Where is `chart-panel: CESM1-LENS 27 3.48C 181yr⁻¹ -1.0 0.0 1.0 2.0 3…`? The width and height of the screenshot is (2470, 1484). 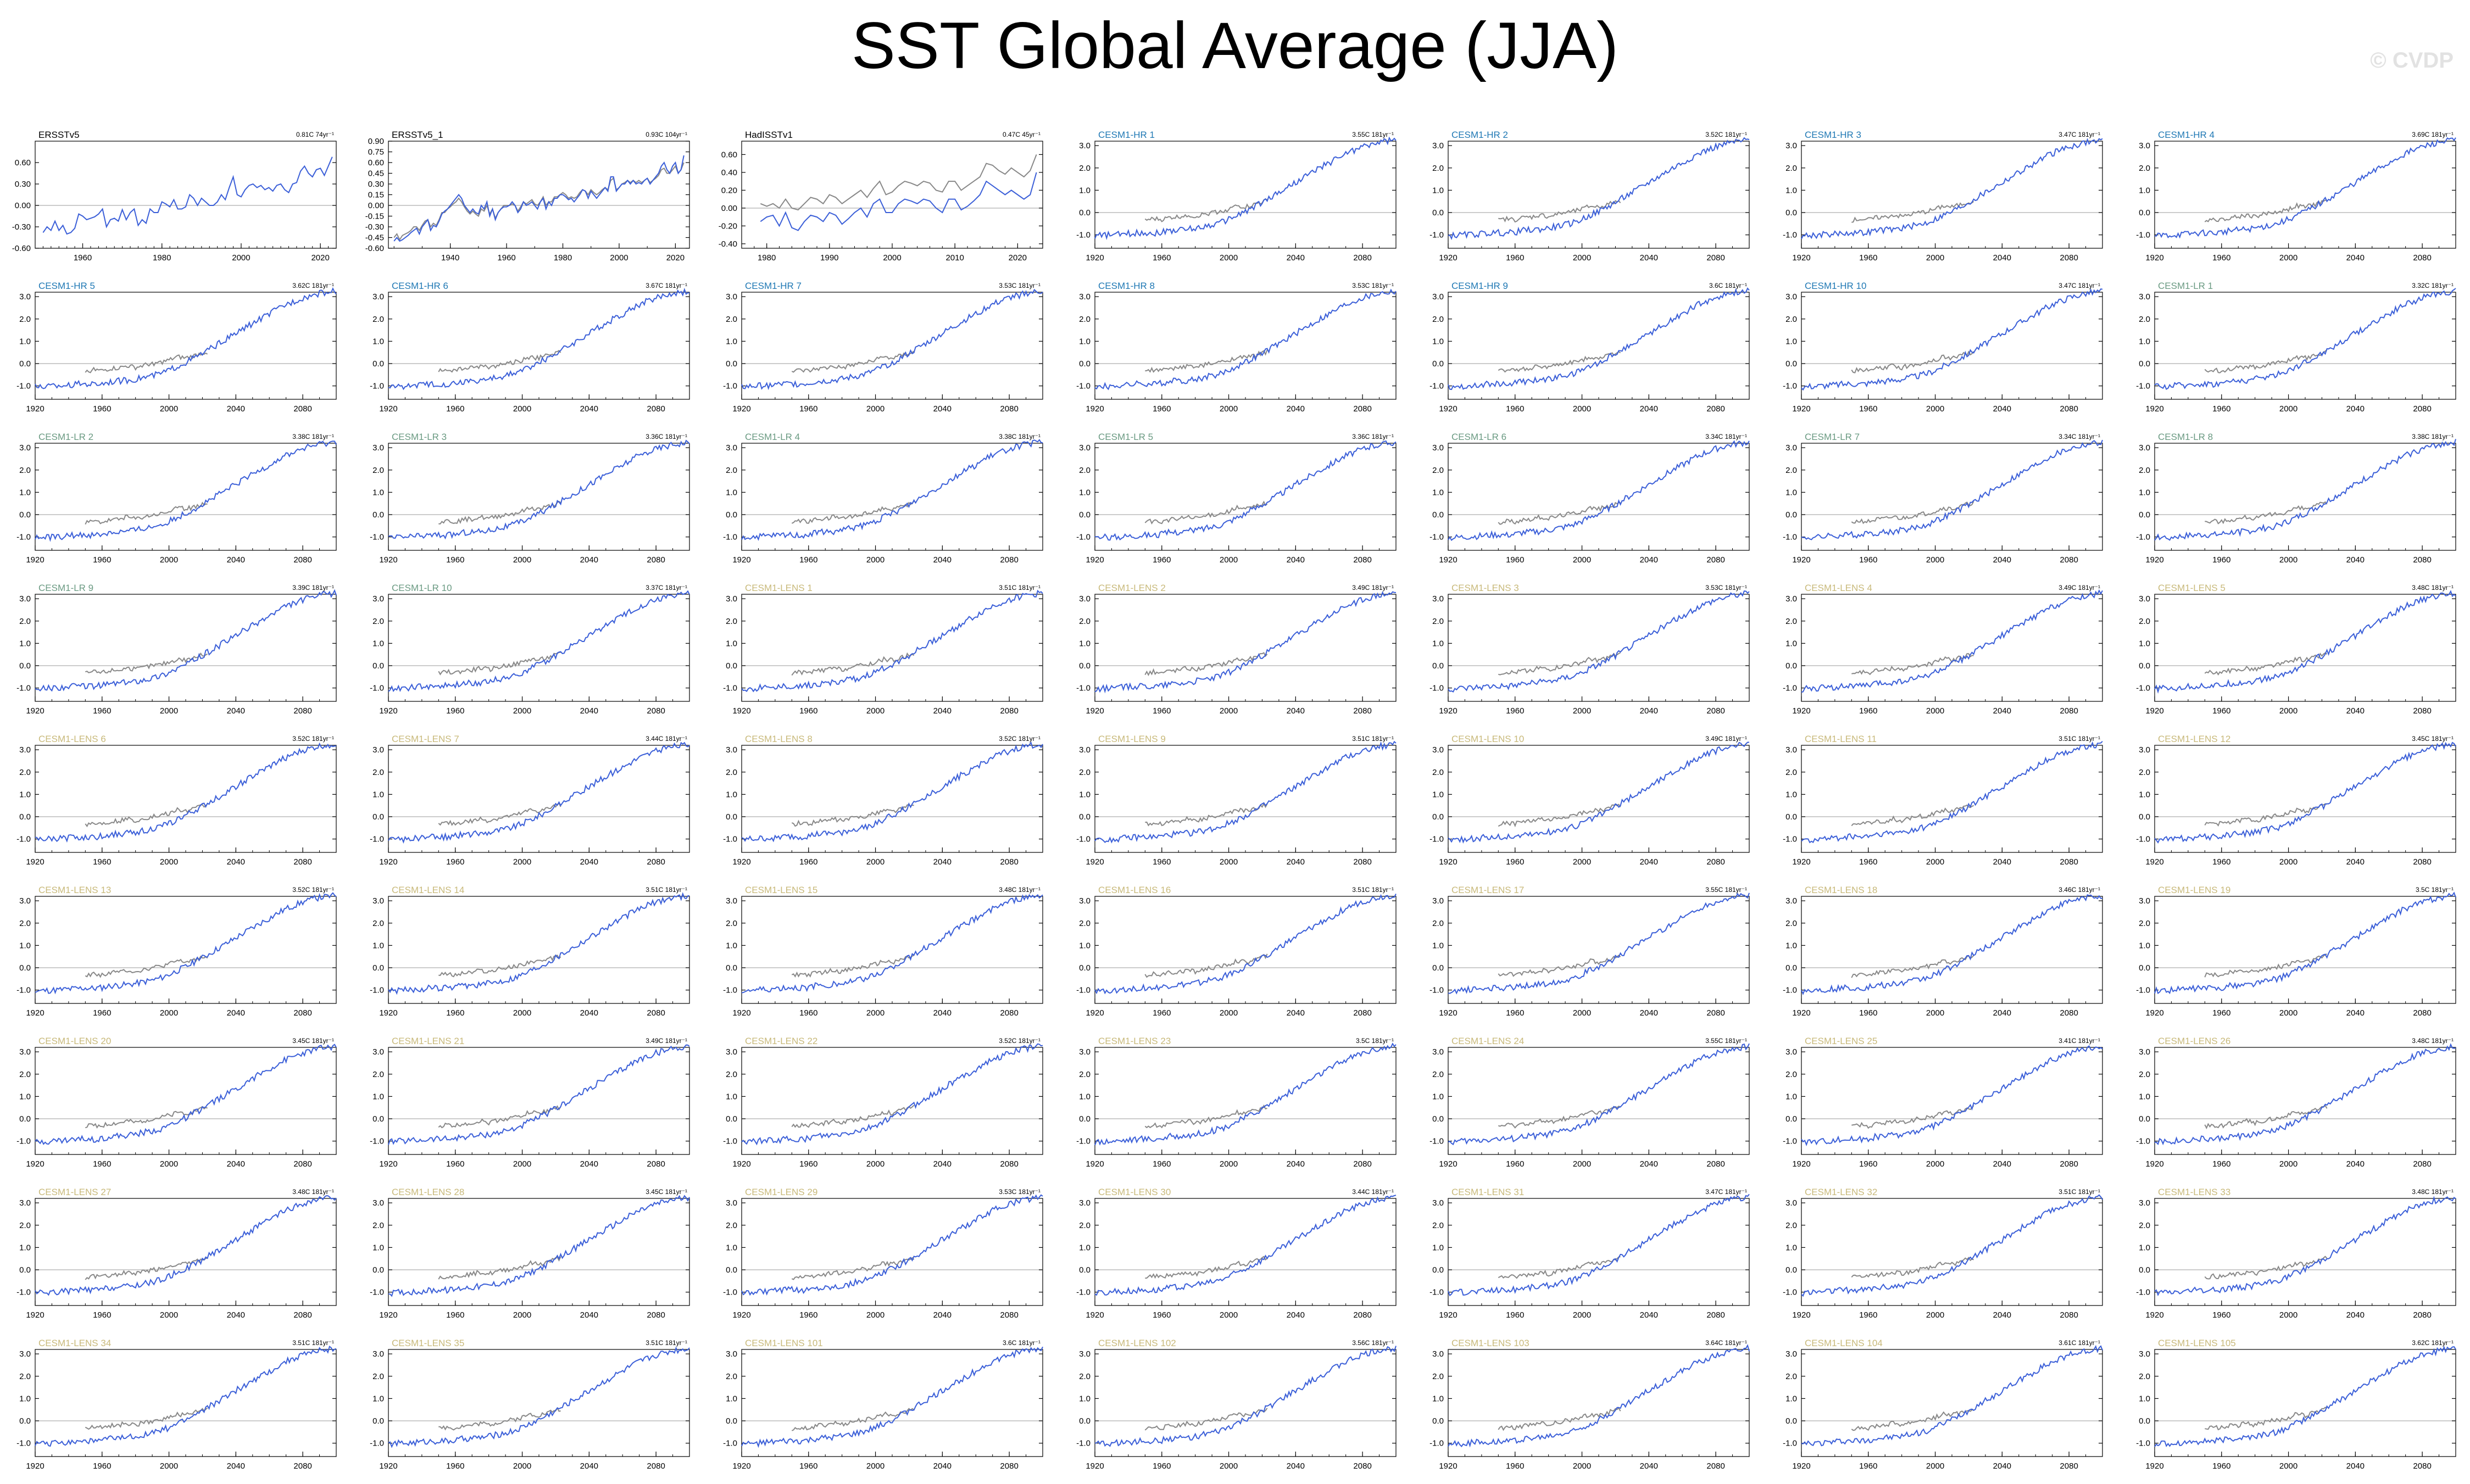
chart-panel: CESM1-LENS 27 3.48C 181yr⁻¹ -1.0 0.0 1.0 2.0 3… is located at coordinates (176, 1253).